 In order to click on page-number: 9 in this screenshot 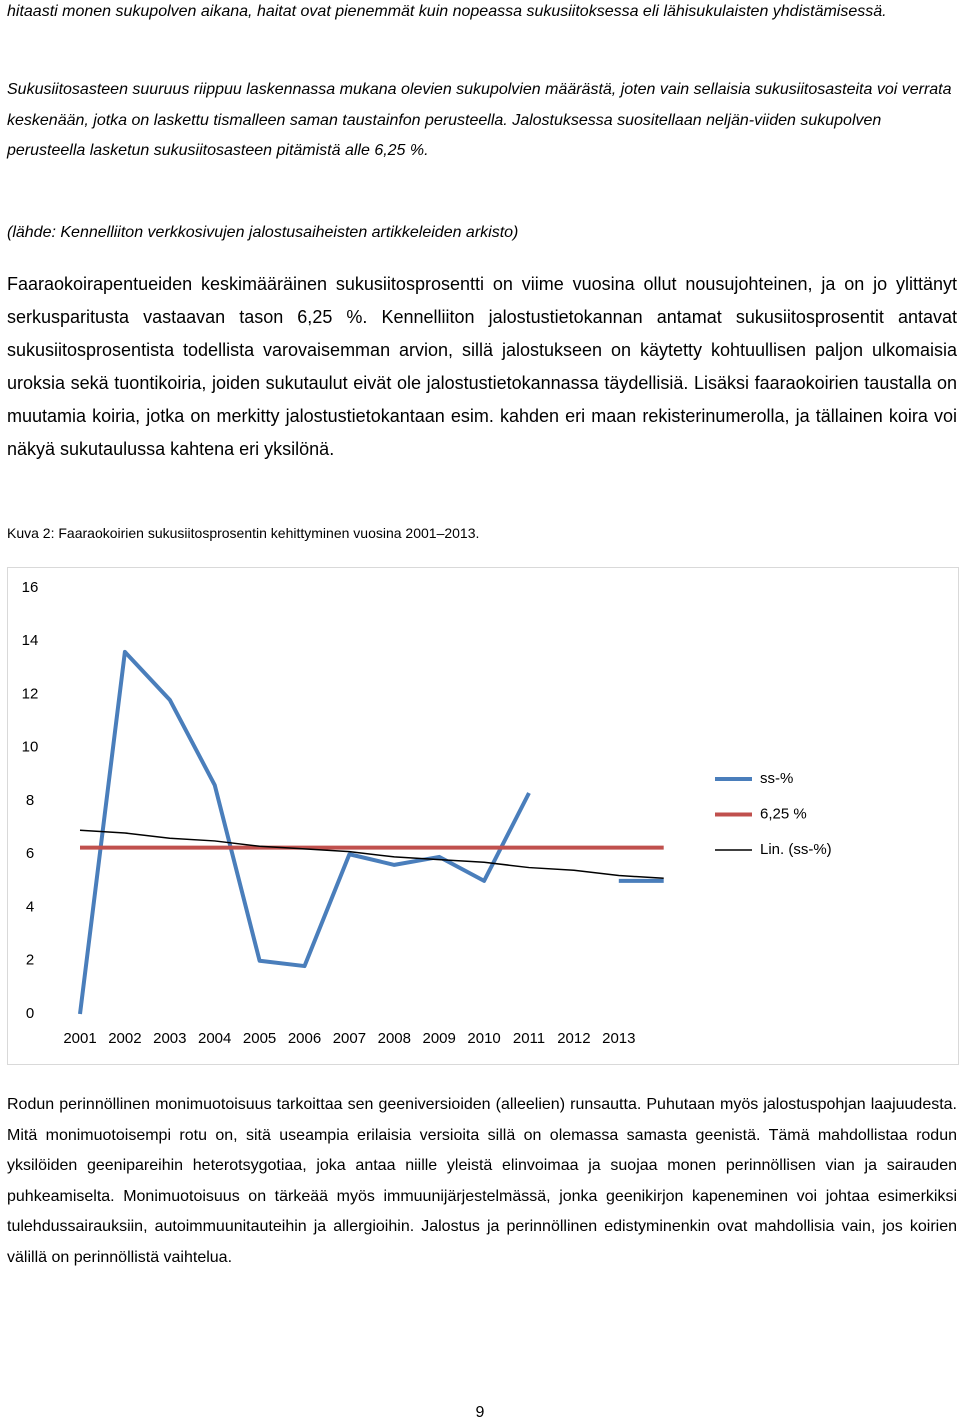, I will do `click(480, 1412)`.